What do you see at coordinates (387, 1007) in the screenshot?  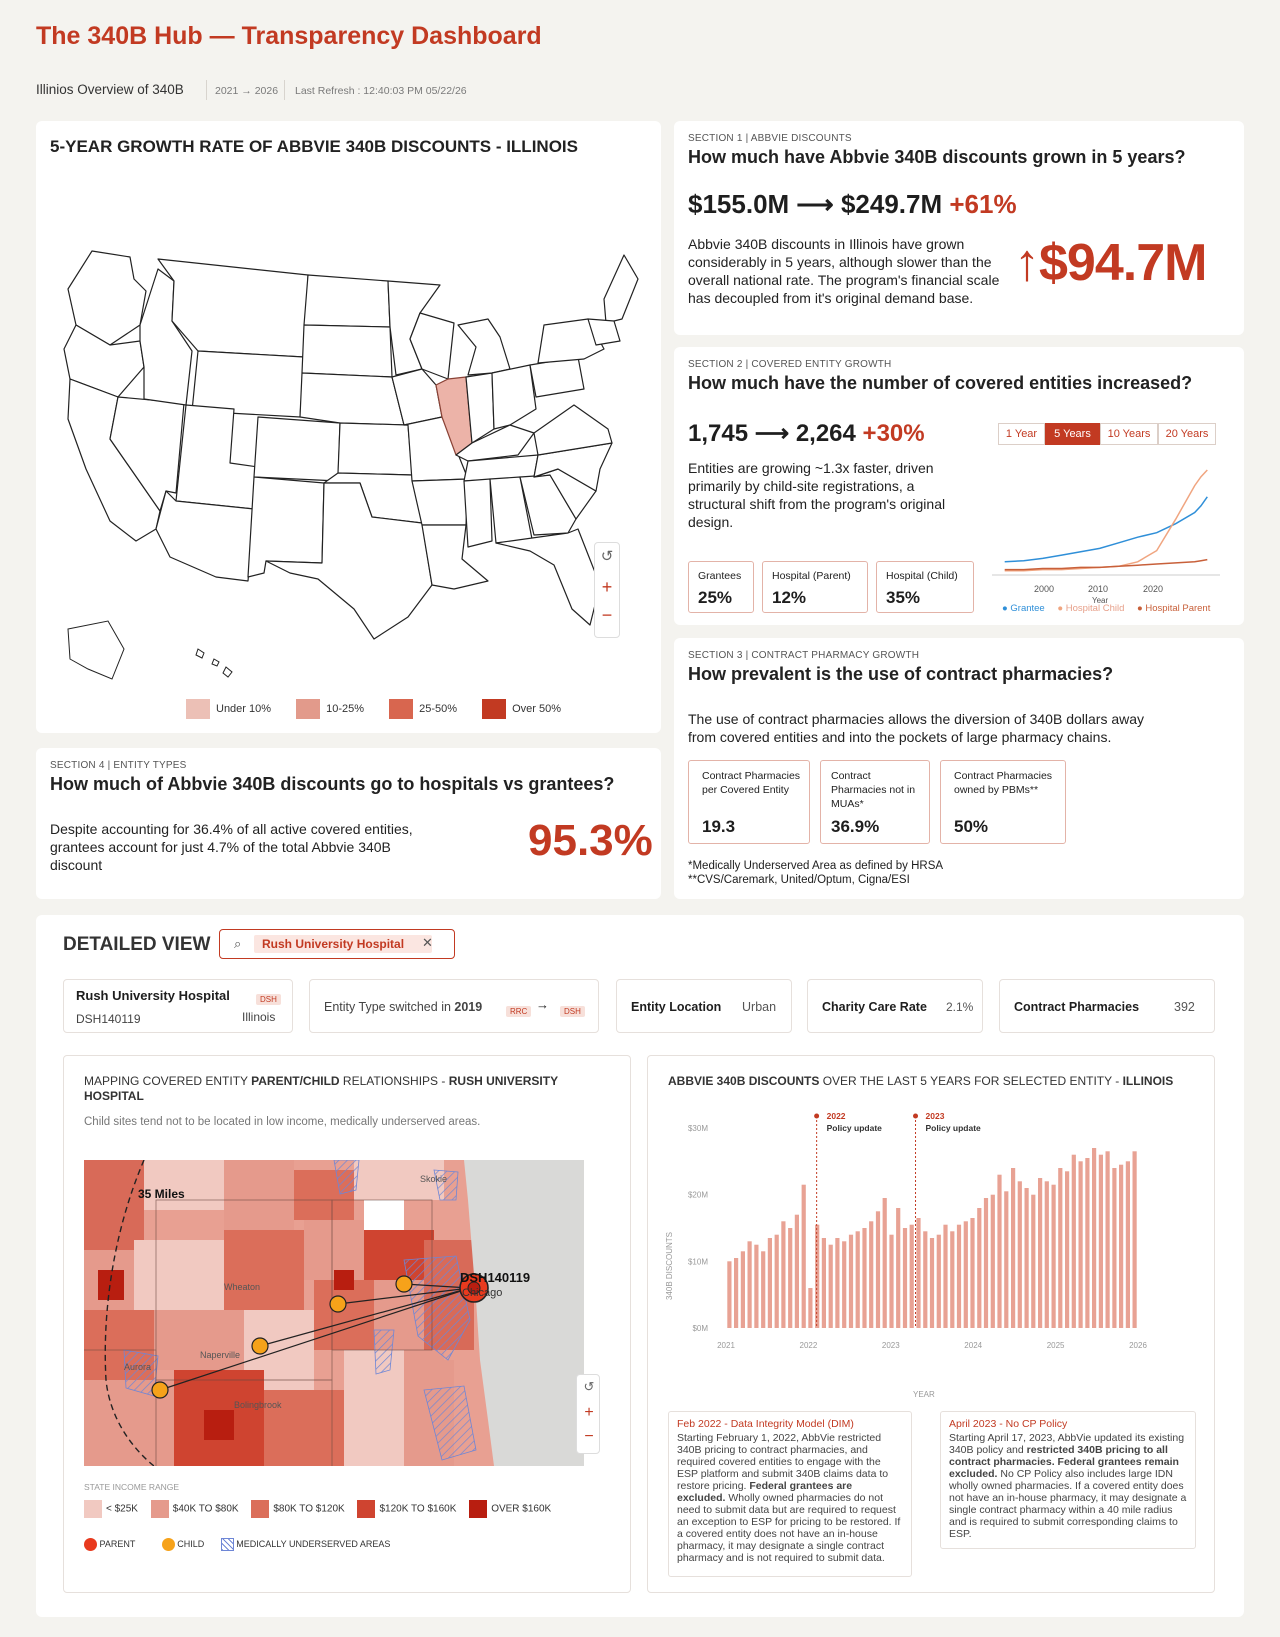 I see `switch-text: Entity Type switched in` at bounding box center [387, 1007].